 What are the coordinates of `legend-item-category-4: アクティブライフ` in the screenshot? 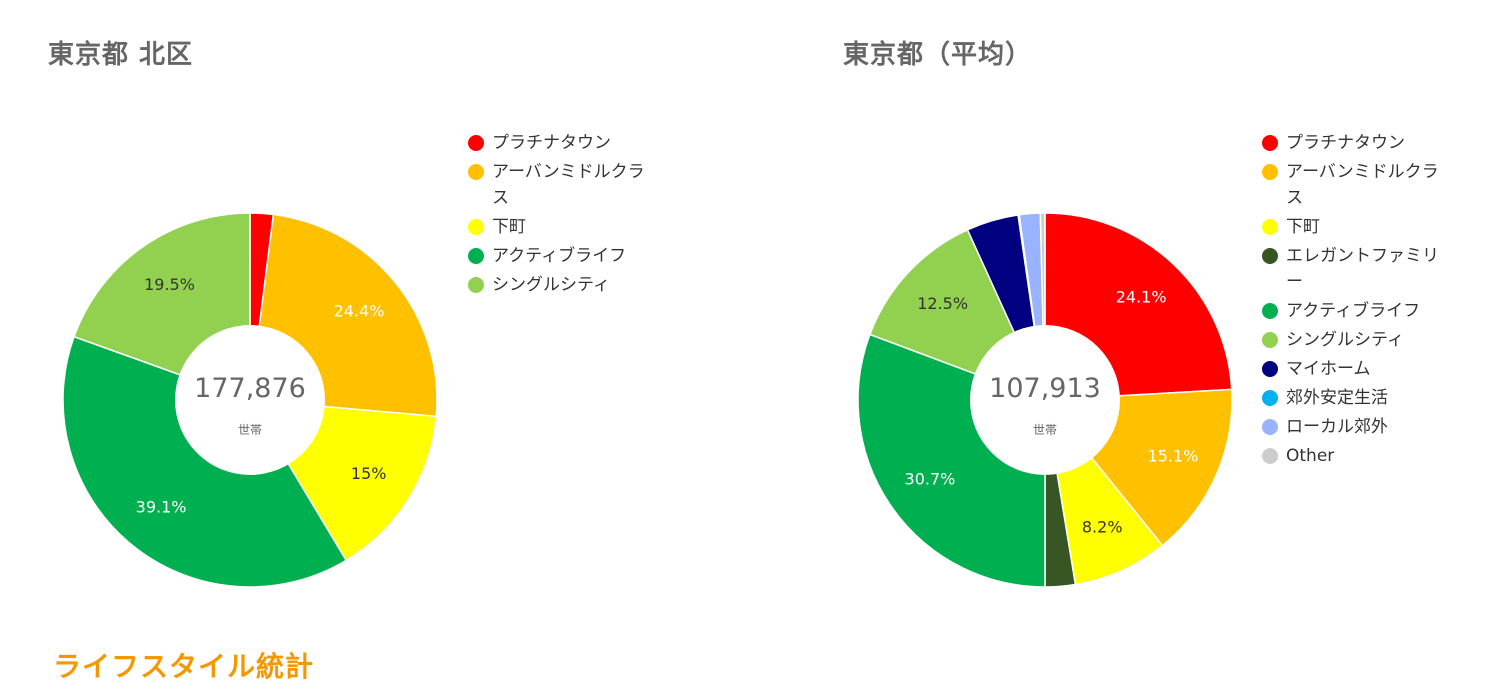 It's located at (563, 256).